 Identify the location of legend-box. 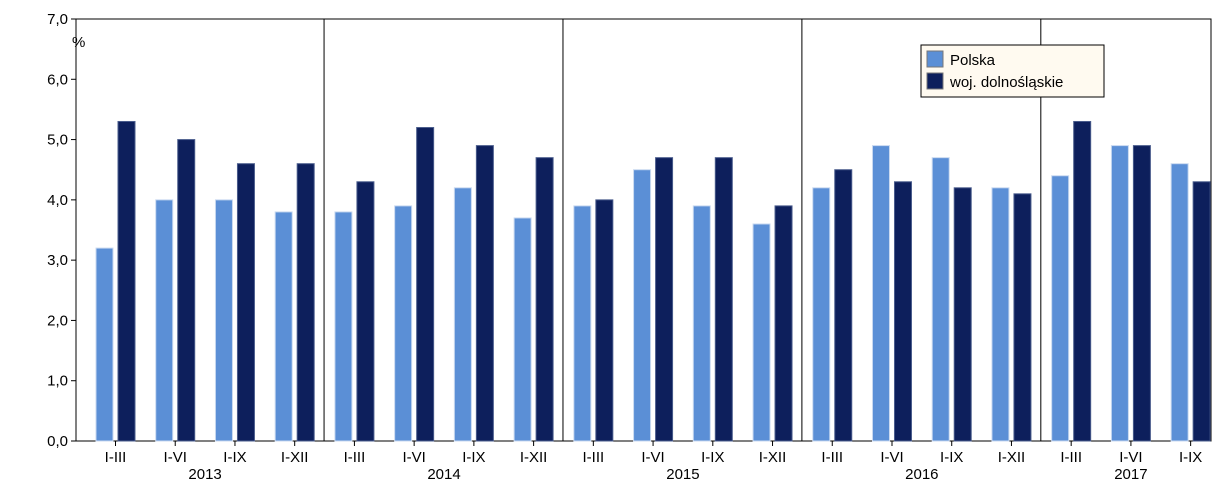
(1012, 71).